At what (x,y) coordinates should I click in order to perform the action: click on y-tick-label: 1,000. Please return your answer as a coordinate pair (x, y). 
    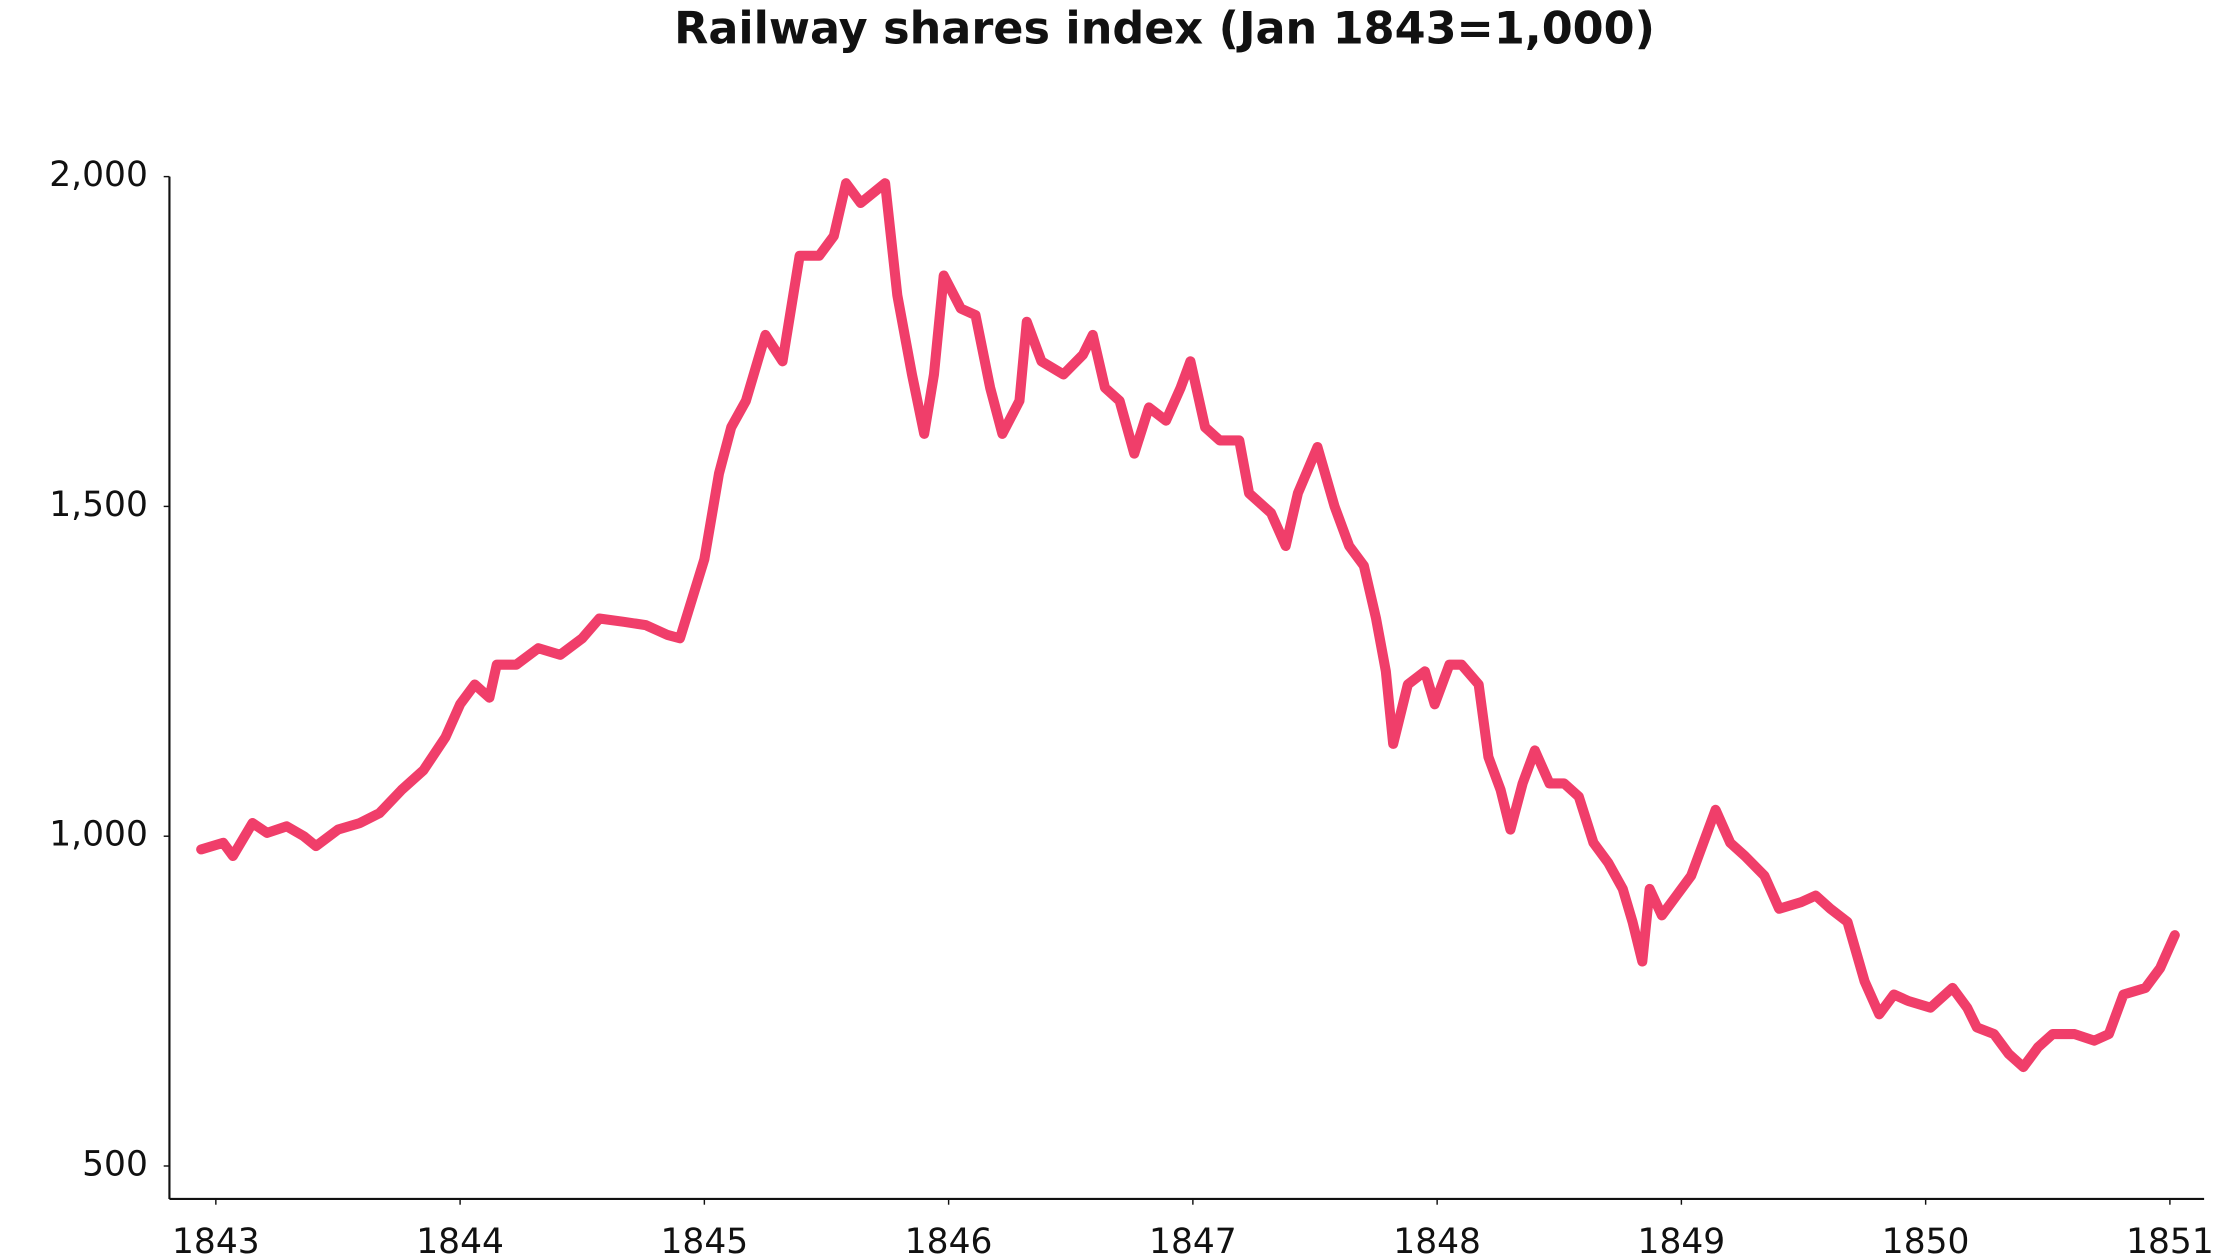
    Looking at the image, I should click on (98, 835).